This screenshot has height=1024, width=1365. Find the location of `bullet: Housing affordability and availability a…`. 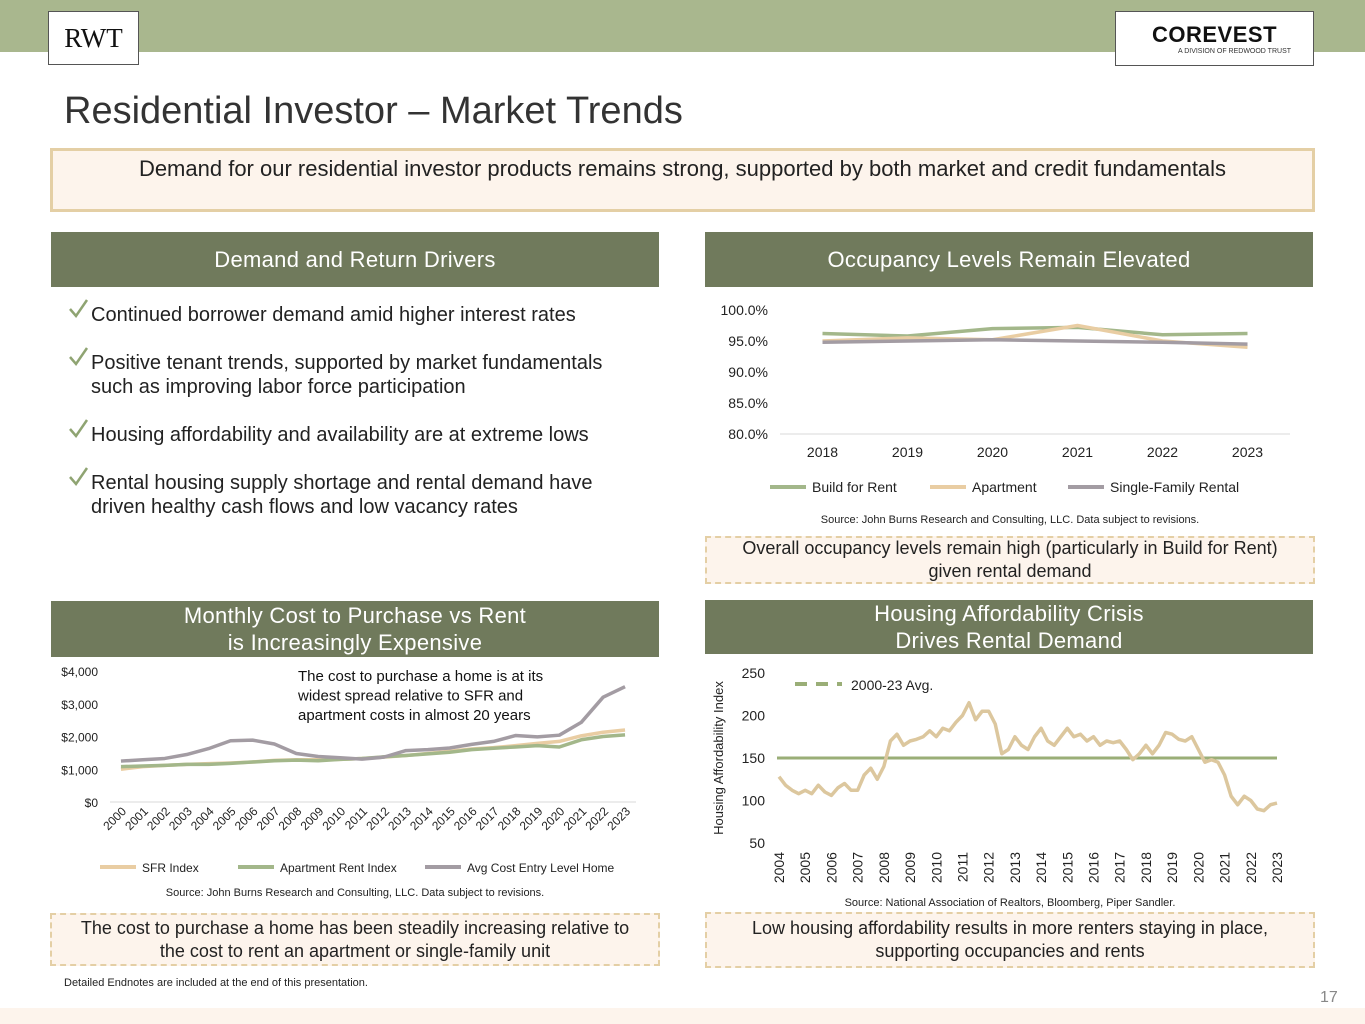

bullet: Housing affordability and availability a… is located at coordinates (360, 433).